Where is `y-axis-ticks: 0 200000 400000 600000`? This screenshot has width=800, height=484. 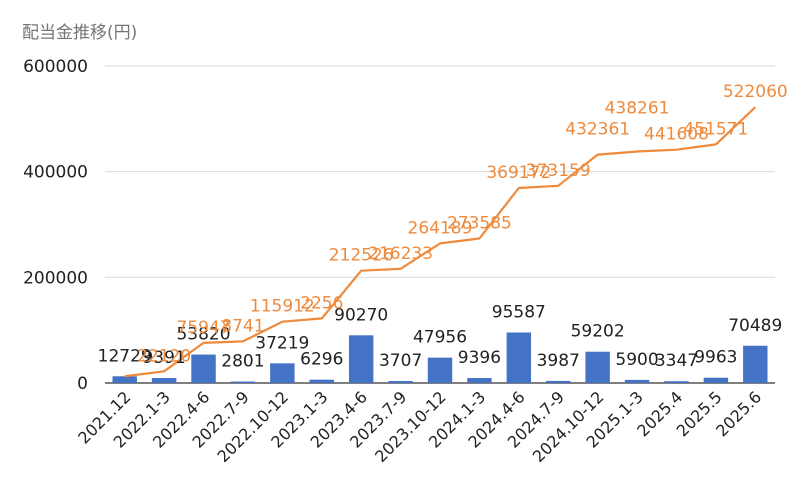
y-axis-ticks: 0 200000 400000 600000 is located at coordinates (55, 225).